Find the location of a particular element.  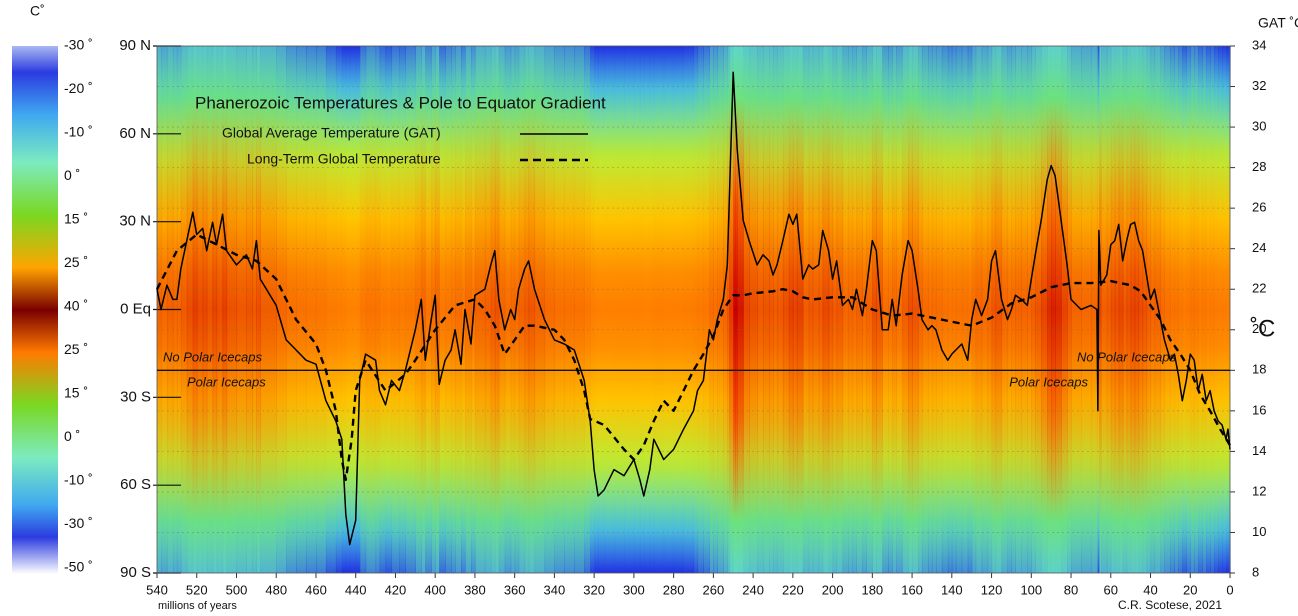

y2-tick-label: 8 is located at coordinates (1255, 571).